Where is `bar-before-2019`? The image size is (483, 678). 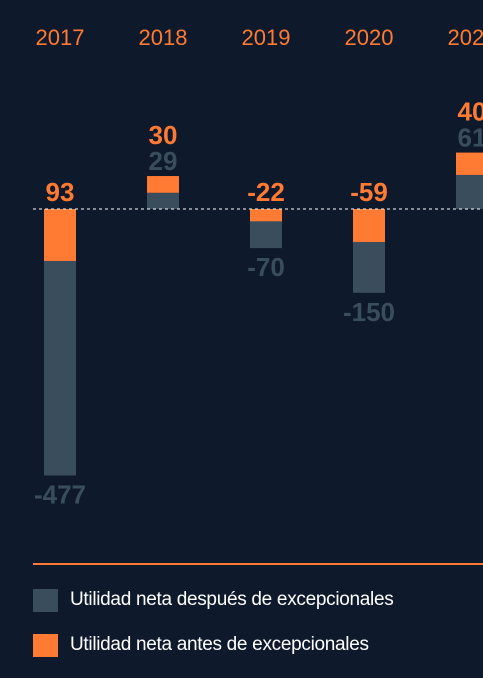 bar-before-2019 is located at coordinates (266, 215).